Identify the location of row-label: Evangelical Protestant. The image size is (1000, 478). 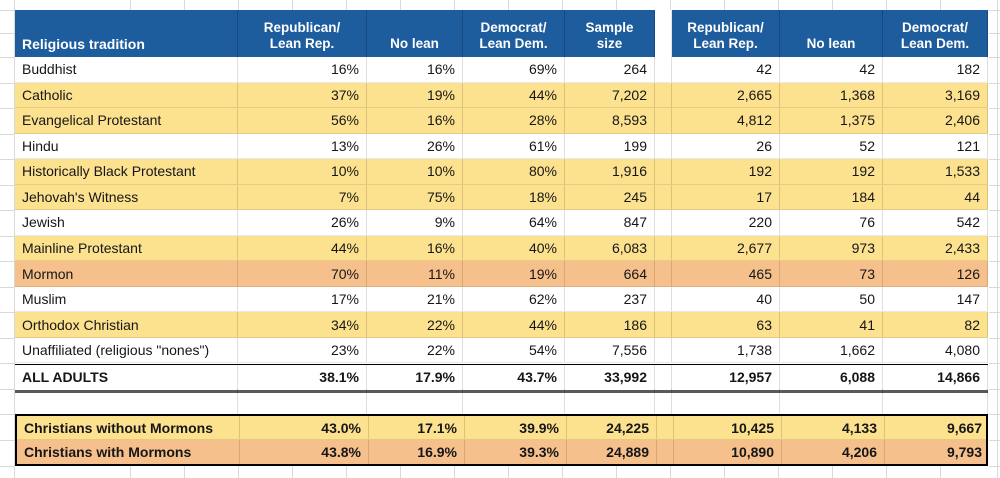
(126, 120).